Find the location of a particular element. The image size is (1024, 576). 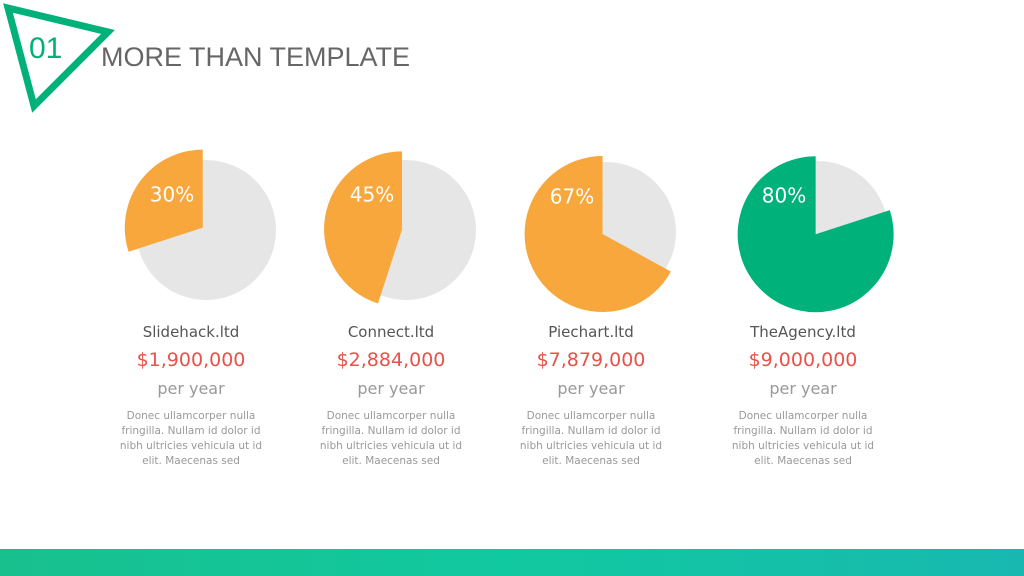

footer-band is located at coordinates (512, 562).